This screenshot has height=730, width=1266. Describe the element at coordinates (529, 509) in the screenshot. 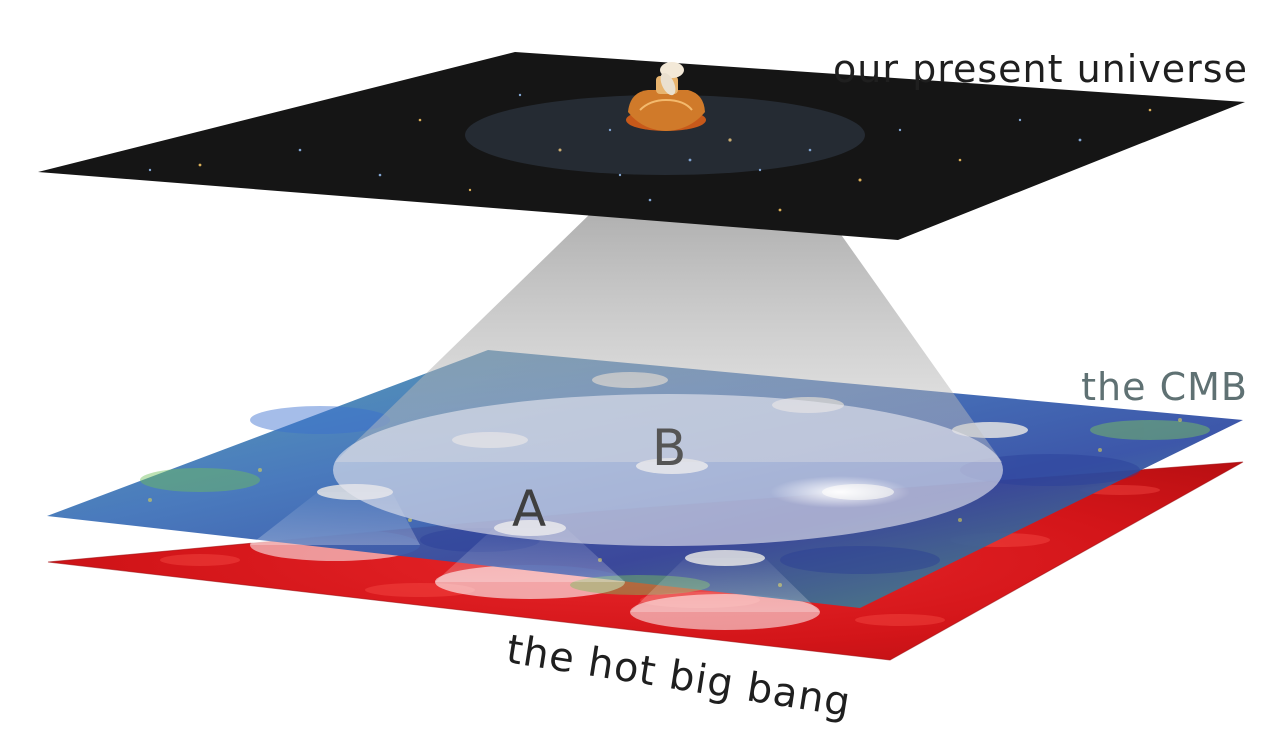

I see `point-a-label: A` at that location.